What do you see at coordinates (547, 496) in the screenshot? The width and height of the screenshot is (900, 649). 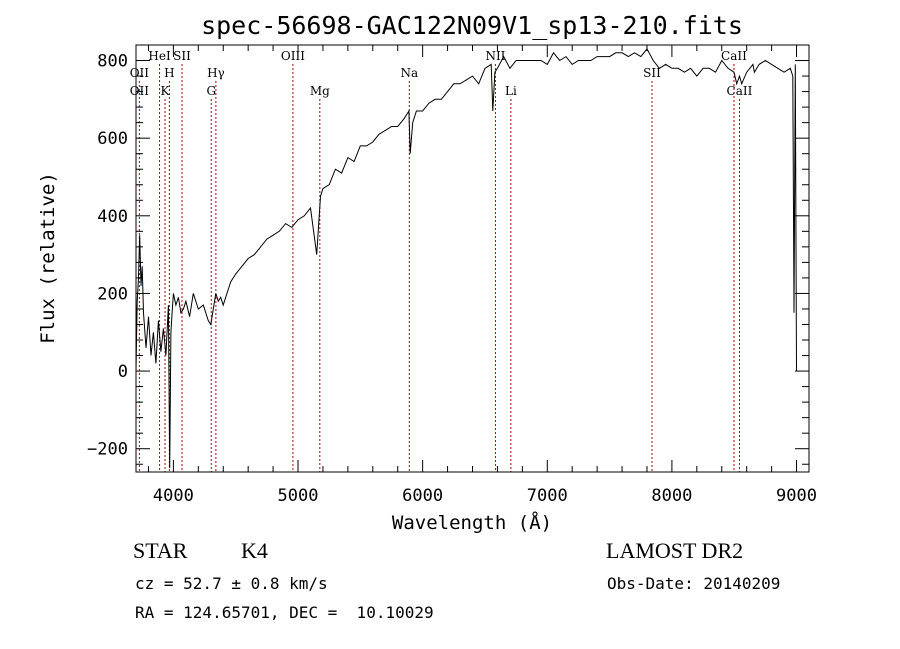 I see `x-tick-label: 7000` at bounding box center [547, 496].